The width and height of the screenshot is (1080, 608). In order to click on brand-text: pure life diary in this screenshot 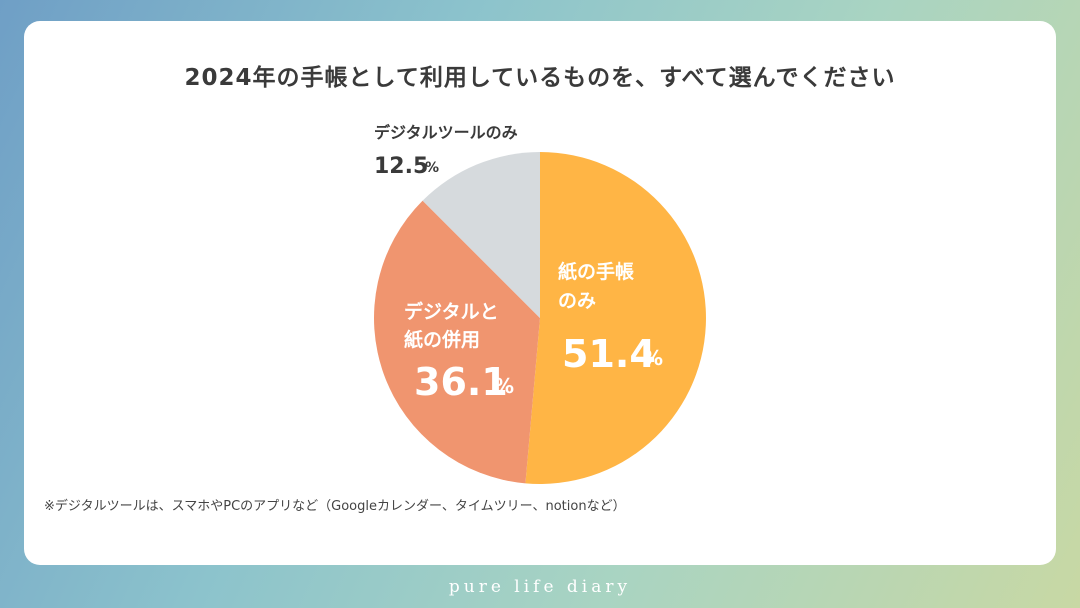, I will do `click(540, 587)`.